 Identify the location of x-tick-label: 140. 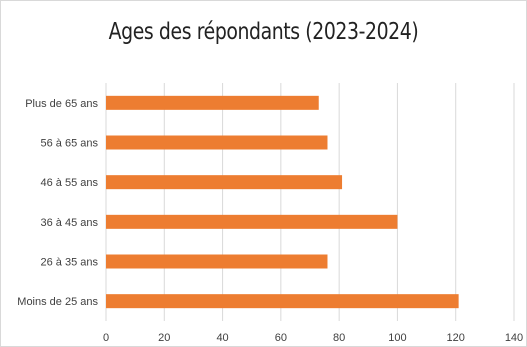
(514, 338).